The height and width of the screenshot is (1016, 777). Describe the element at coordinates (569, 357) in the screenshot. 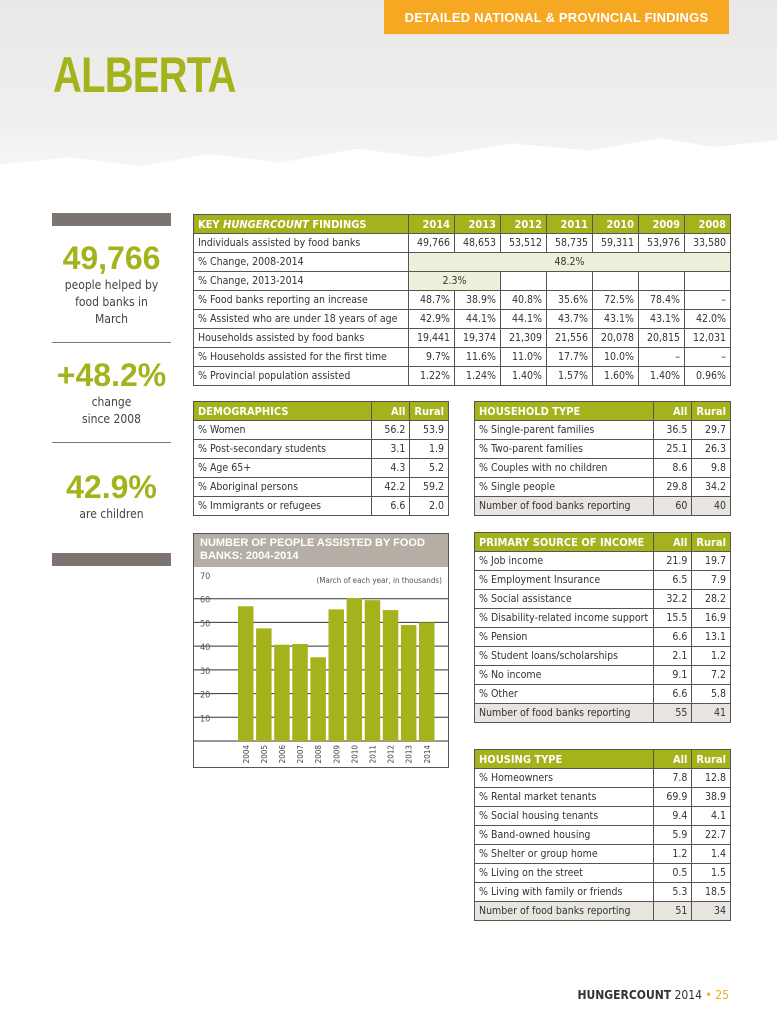

I see `cell: 17.7%` at that location.